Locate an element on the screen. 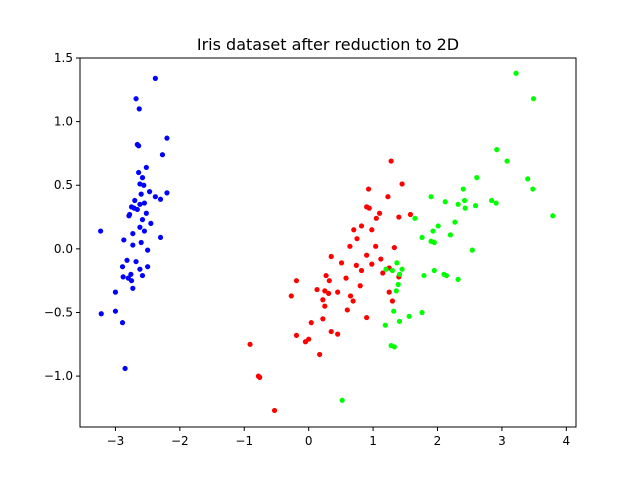 The image size is (640, 484). x-tick-label: 3 is located at coordinates (502, 441).